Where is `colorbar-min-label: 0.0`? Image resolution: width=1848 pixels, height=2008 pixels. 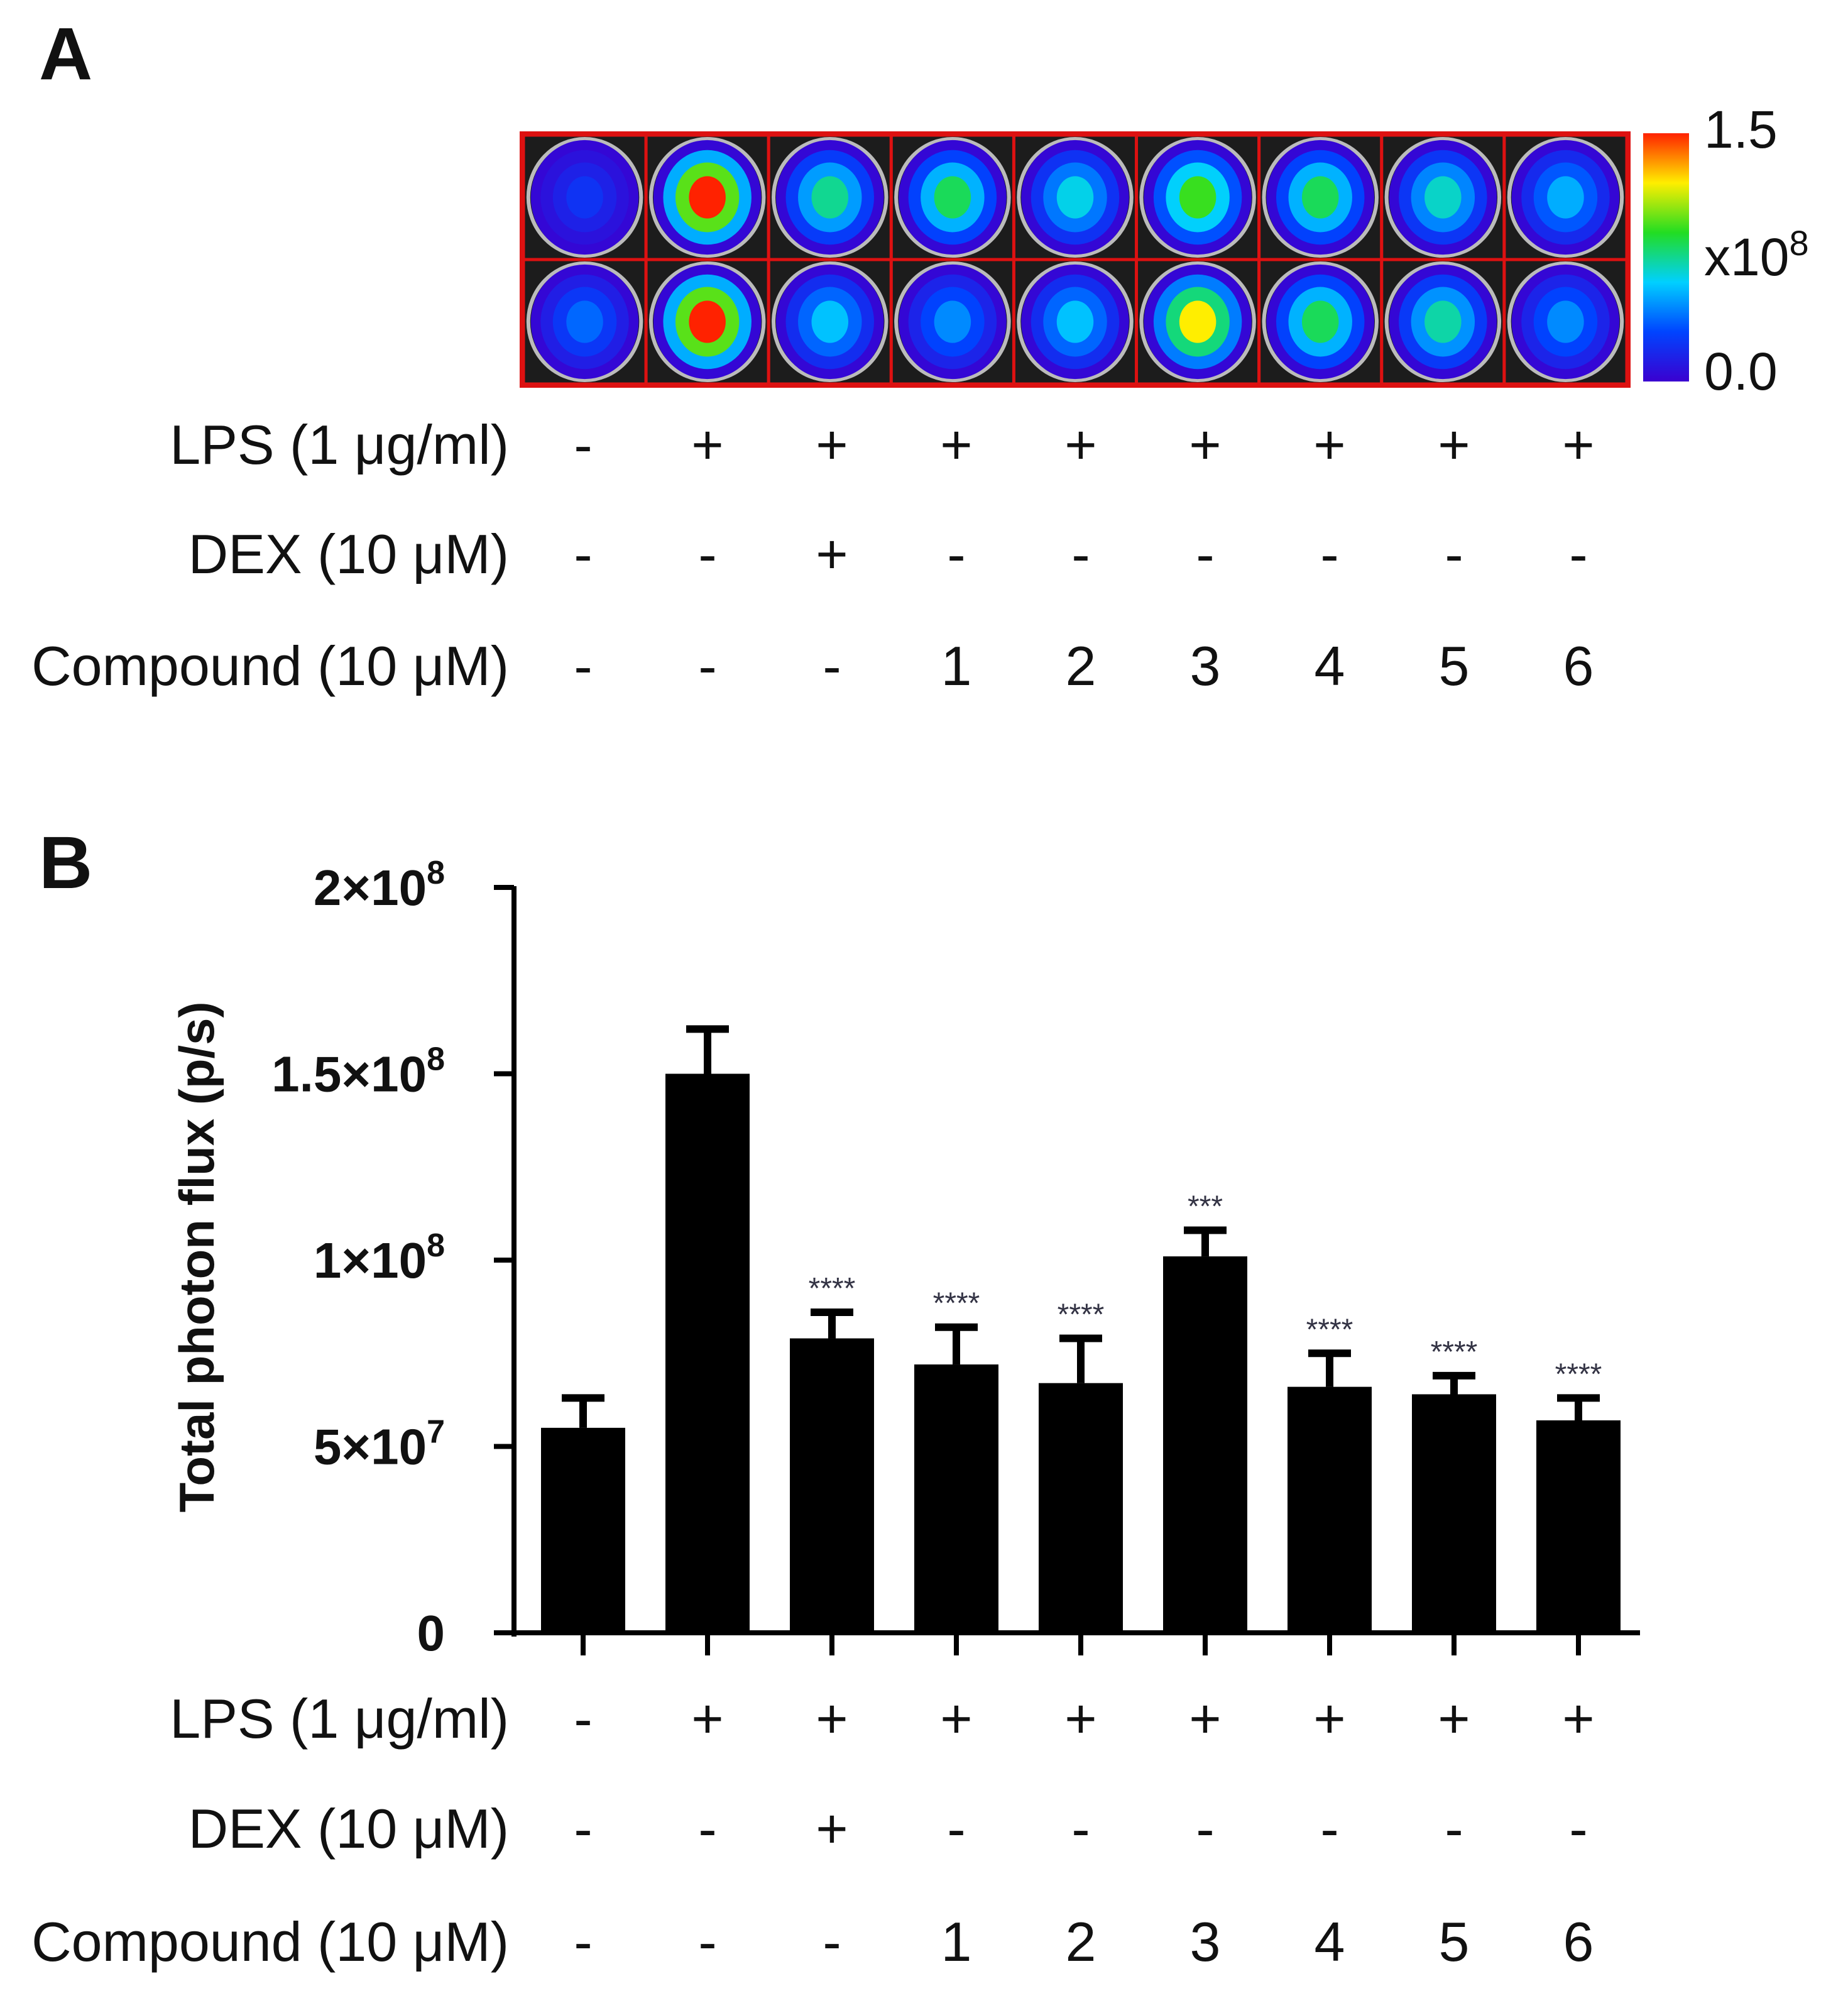 colorbar-min-label: 0.0 is located at coordinates (1741, 371).